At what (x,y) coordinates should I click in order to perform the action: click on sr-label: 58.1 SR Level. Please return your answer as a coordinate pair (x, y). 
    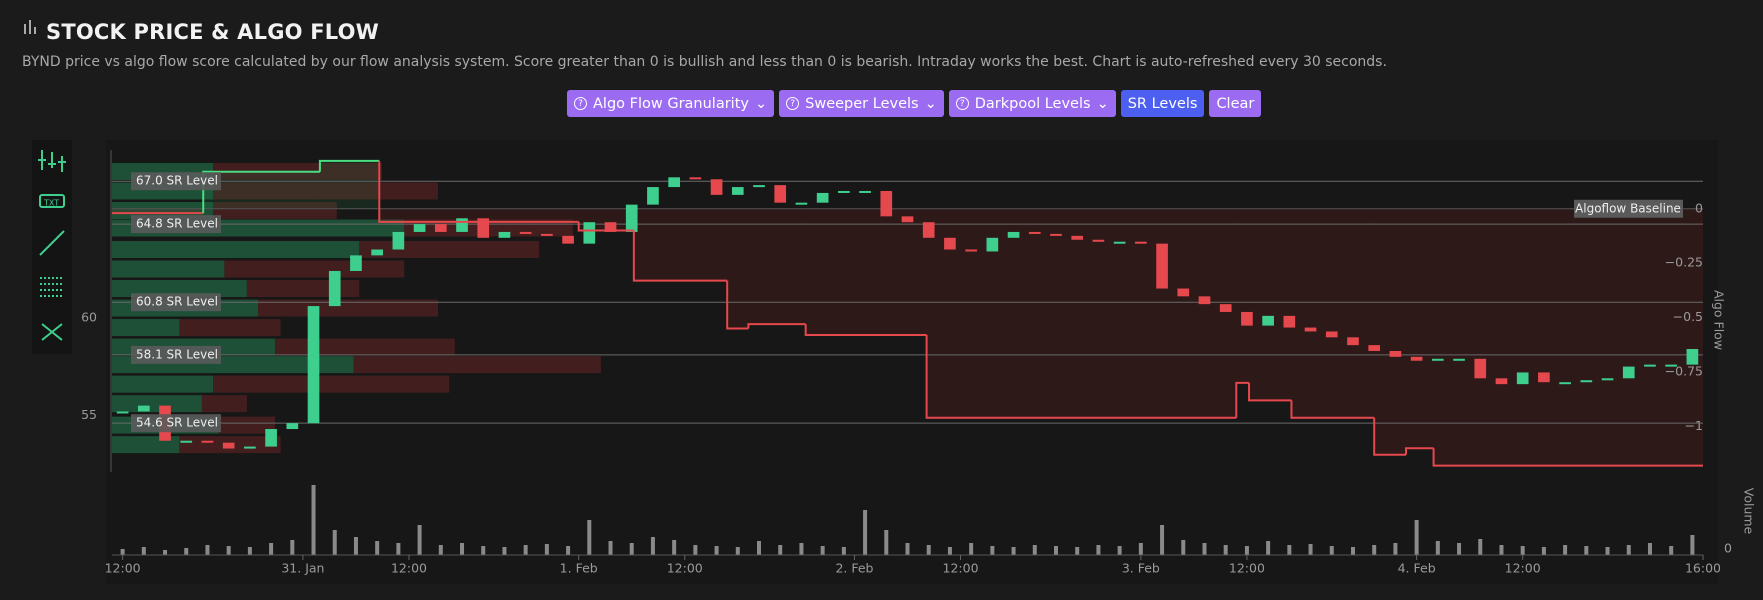
    Looking at the image, I should click on (177, 354).